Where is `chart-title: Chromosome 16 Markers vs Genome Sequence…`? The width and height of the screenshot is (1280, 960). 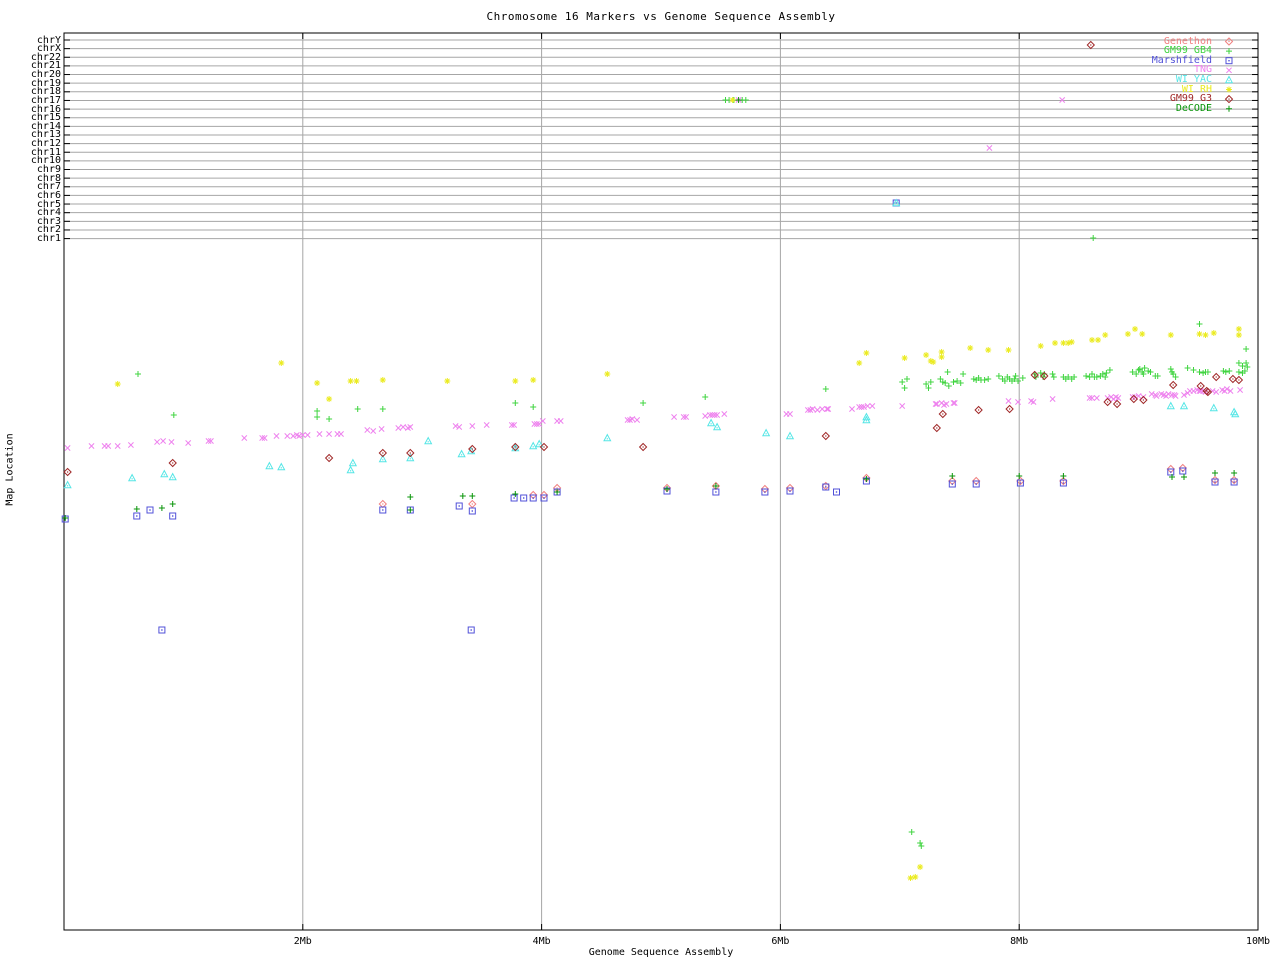
chart-title: Chromosome 16 Markers vs Genome Sequence… is located at coordinates (661, 16).